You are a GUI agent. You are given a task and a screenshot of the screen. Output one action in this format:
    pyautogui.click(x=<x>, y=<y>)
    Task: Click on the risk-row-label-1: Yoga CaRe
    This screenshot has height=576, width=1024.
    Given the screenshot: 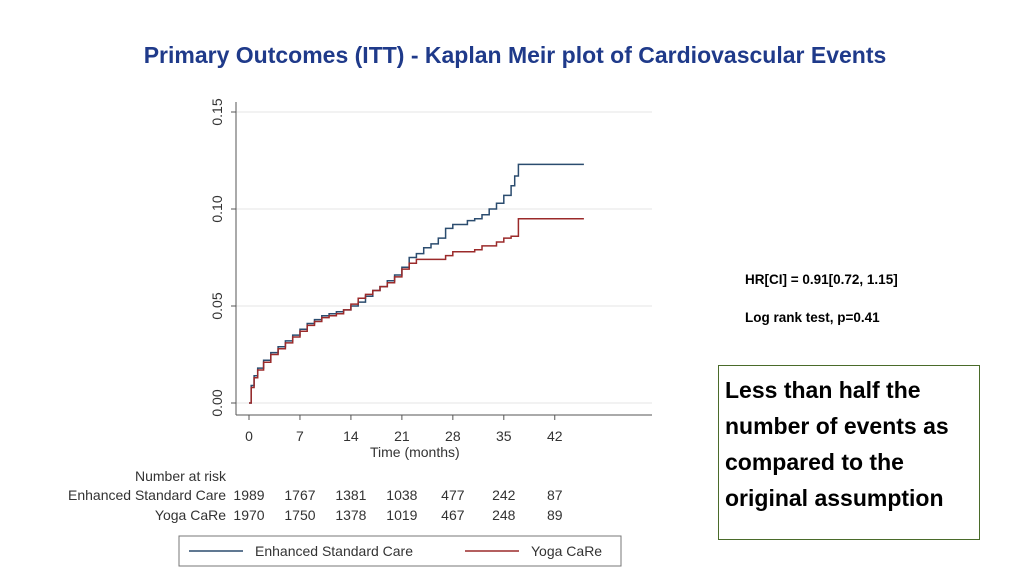 What is the action you would take?
    pyautogui.click(x=190, y=515)
    